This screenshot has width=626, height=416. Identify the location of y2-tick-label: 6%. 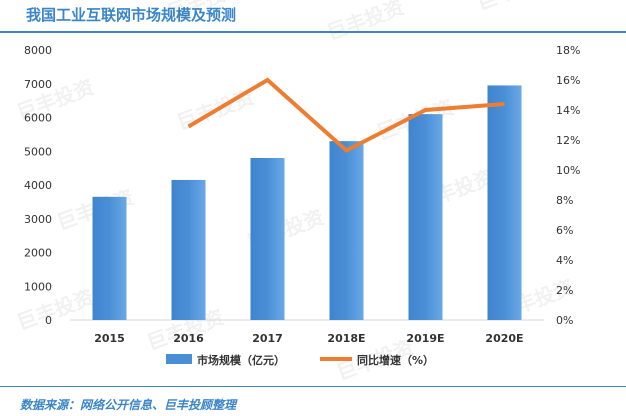
(564, 230).